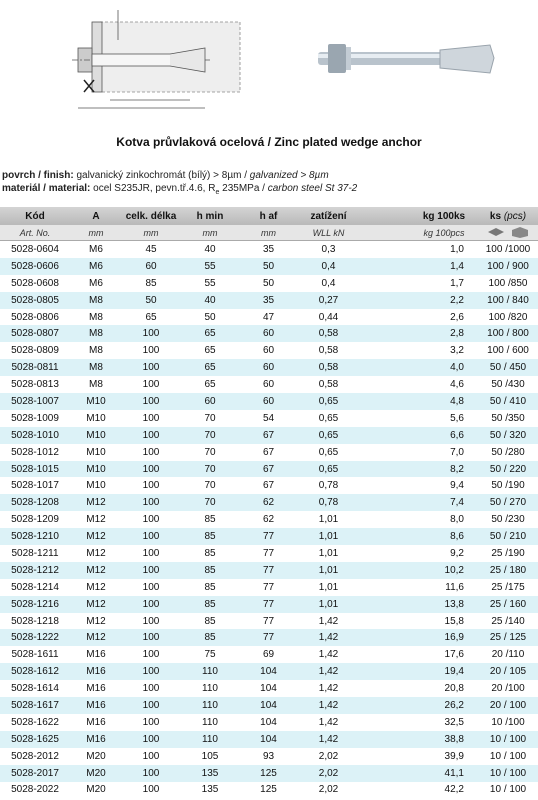 This screenshot has width=538, height=800. Describe the element at coordinates (328, 266) in the screenshot. I see `table-cell: 0,4` at that location.